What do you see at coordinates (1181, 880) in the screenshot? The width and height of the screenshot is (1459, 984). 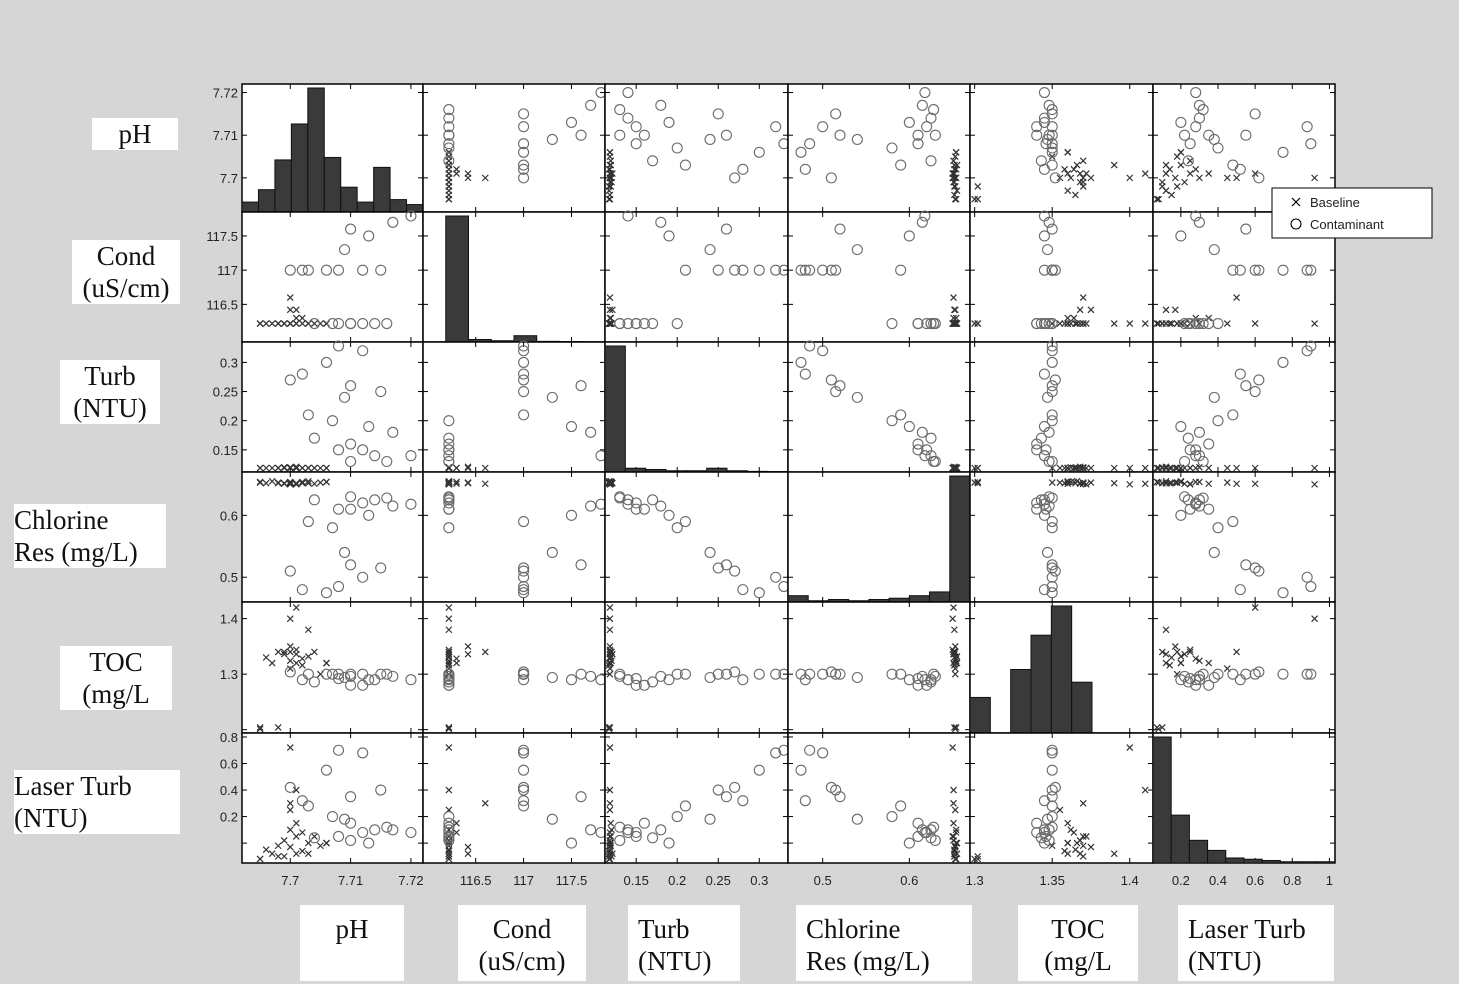 I see `x-tick-label: 0.2` at bounding box center [1181, 880].